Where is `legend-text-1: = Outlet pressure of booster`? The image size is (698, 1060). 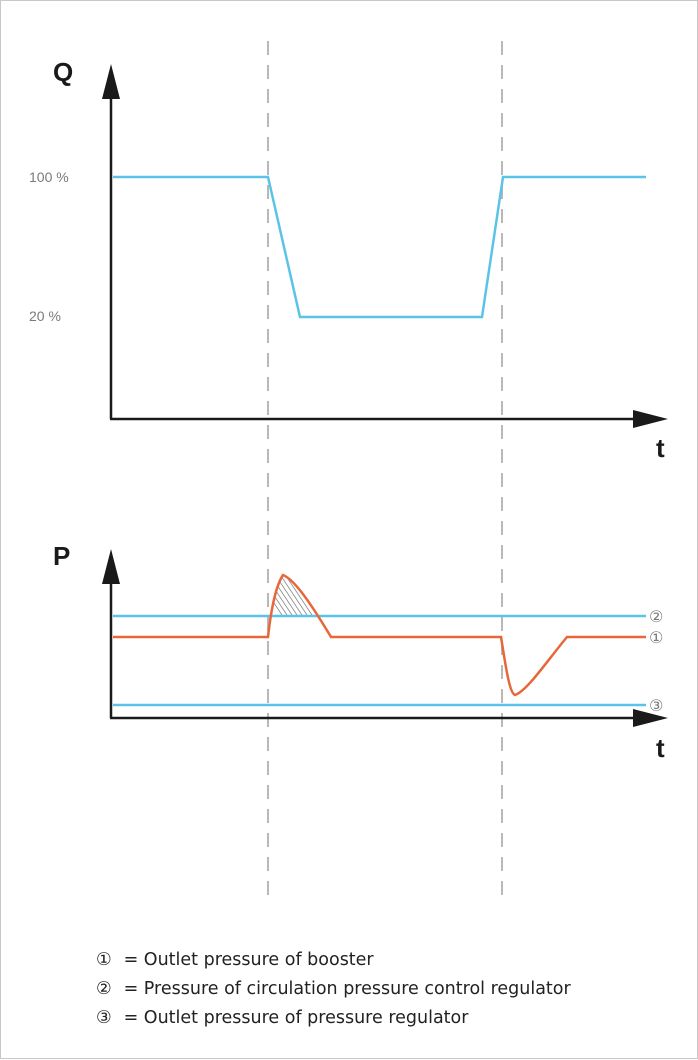 legend-text-1: = Outlet pressure of booster is located at coordinates (248, 960).